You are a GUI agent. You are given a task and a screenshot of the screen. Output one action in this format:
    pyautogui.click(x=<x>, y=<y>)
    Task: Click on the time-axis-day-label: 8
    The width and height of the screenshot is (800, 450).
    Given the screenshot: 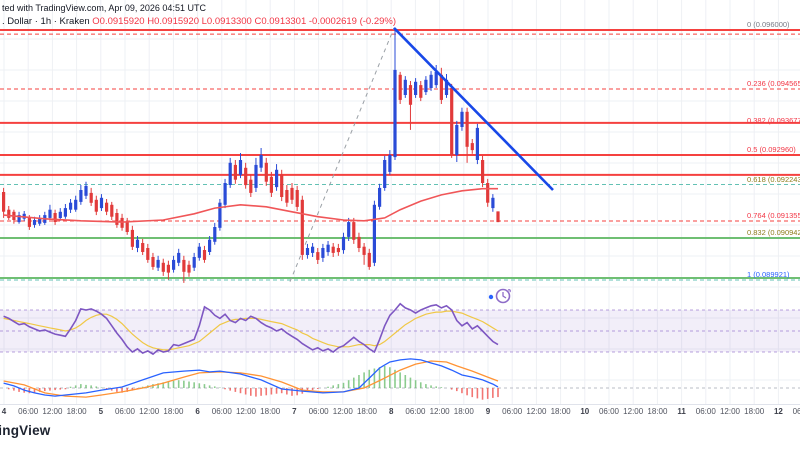 What is the action you would take?
    pyautogui.click(x=391, y=411)
    